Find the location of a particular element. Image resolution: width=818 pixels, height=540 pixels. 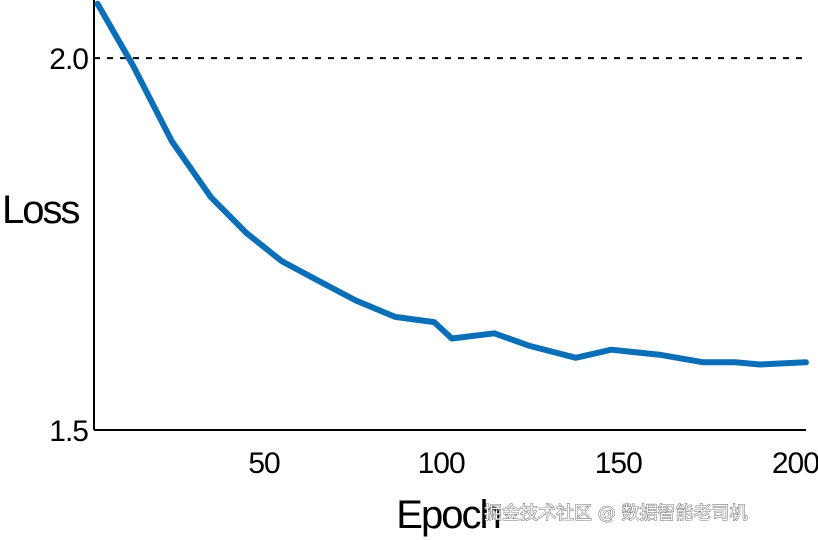

watermark-text: 掘金技术社区 @ 数据智能老司机 is located at coordinates (615, 513).